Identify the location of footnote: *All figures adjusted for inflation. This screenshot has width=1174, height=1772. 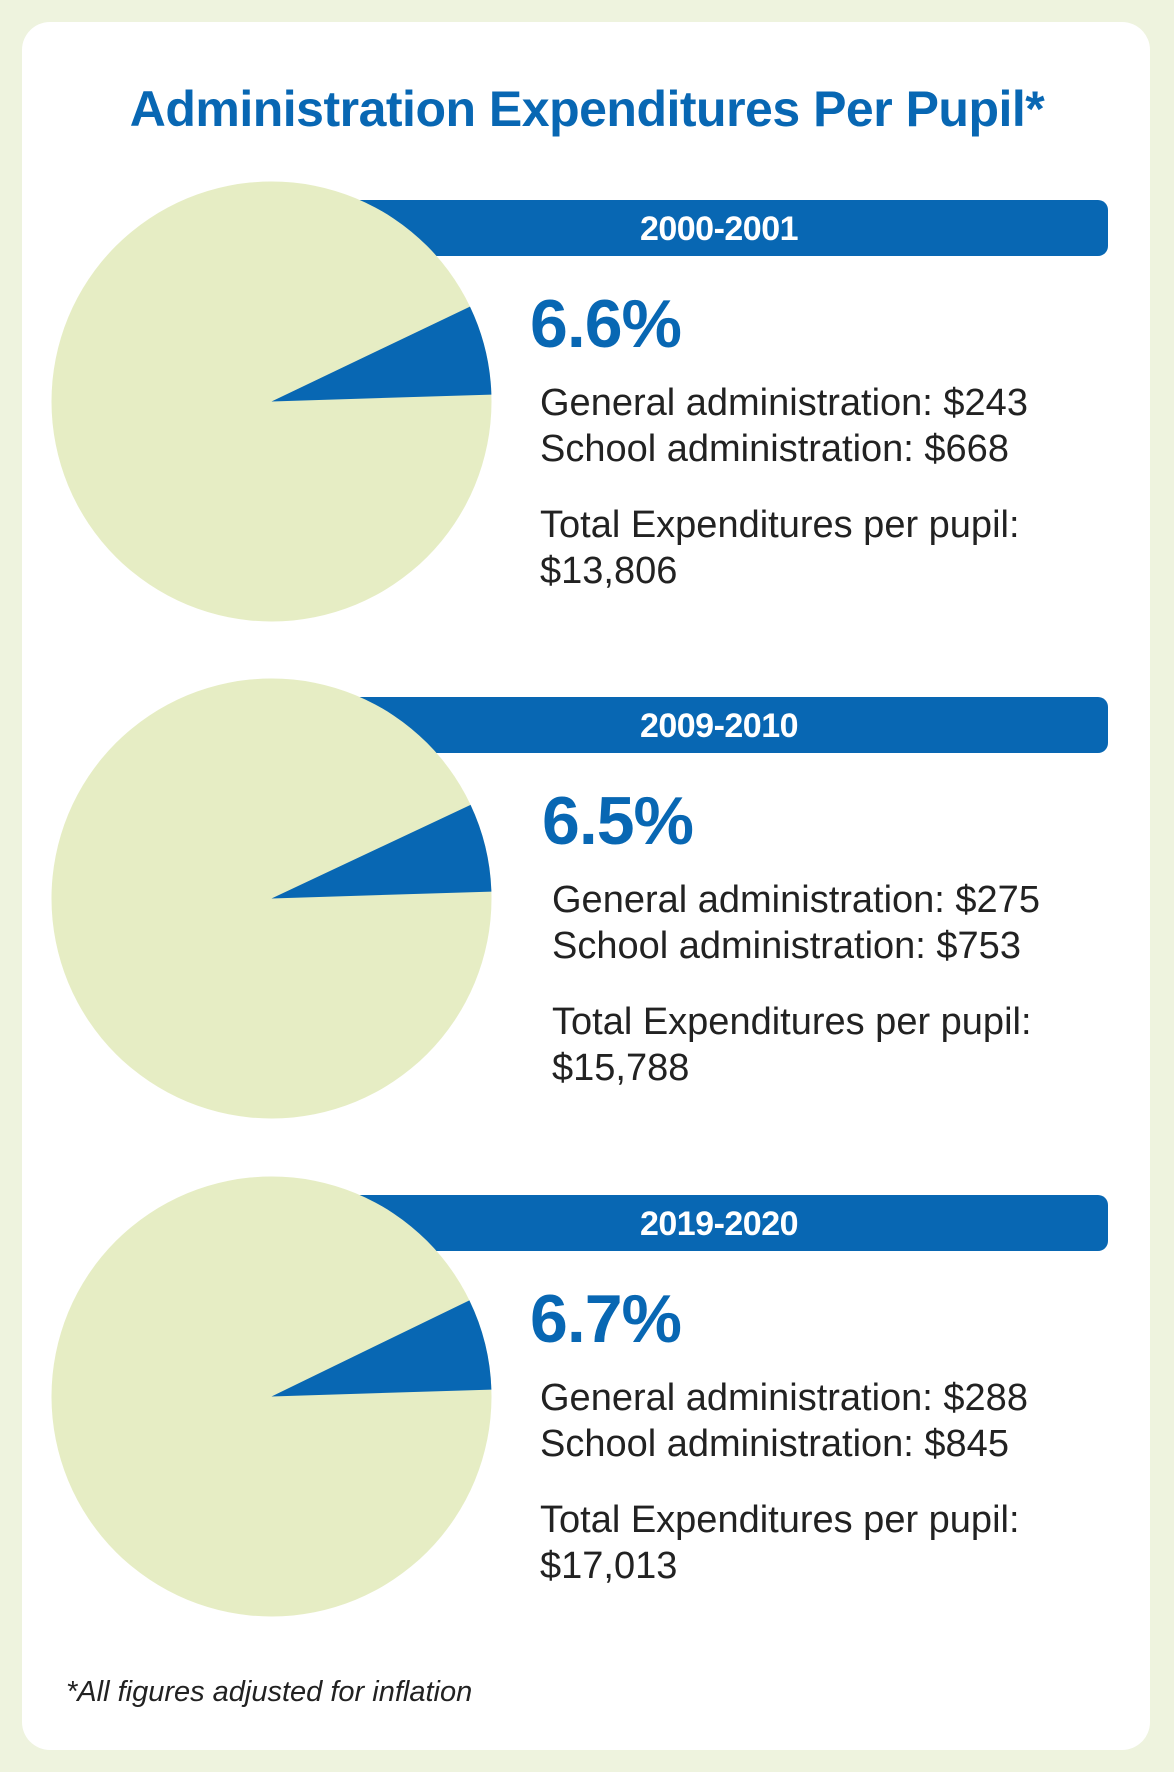
(269, 1692).